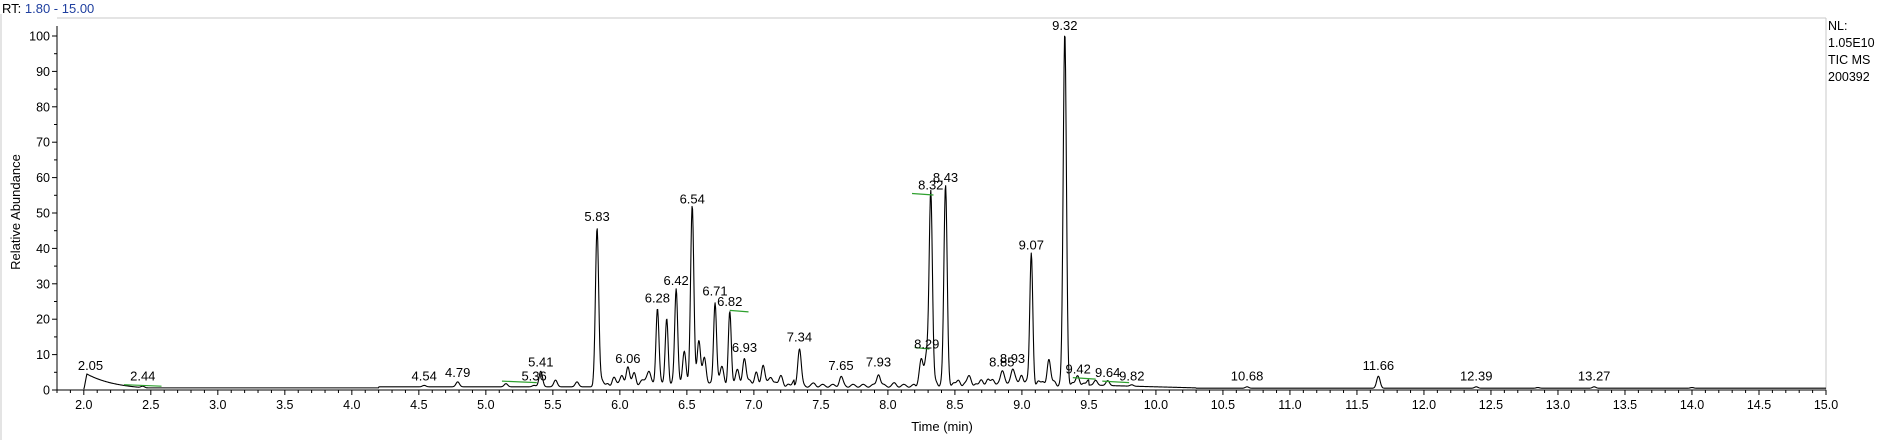 This screenshot has height=440, width=1883. What do you see at coordinates (1031, 244) in the screenshot?
I see `peak-label: 9.07` at bounding box center [1031, 244].